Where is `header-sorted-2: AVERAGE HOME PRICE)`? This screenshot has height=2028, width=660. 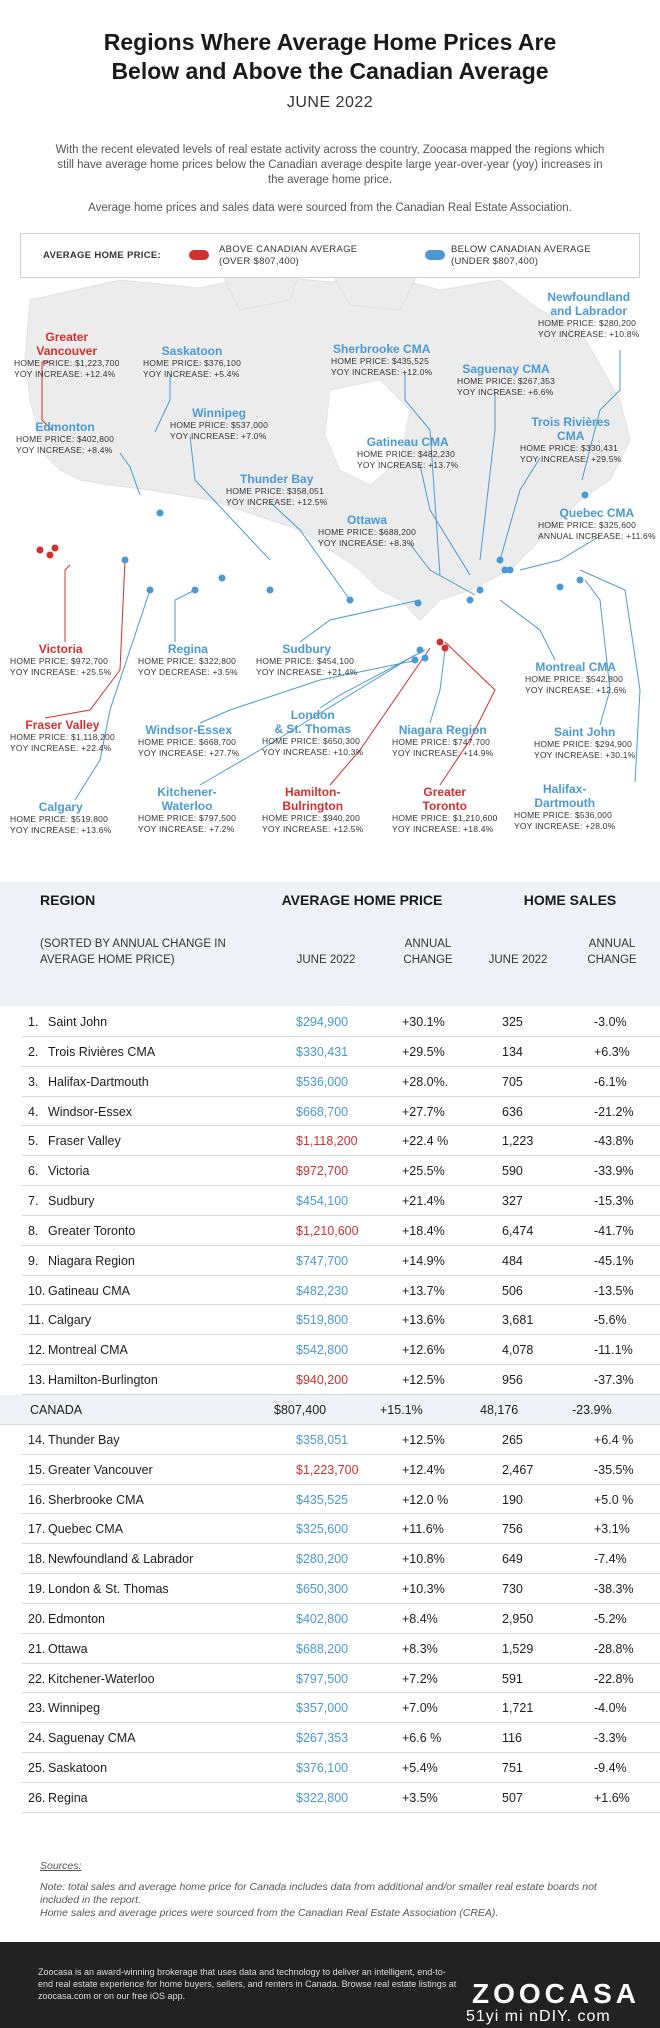
header-sorted-2: AVERAGE HOME PRICE) is located at coordinates (107, 960).